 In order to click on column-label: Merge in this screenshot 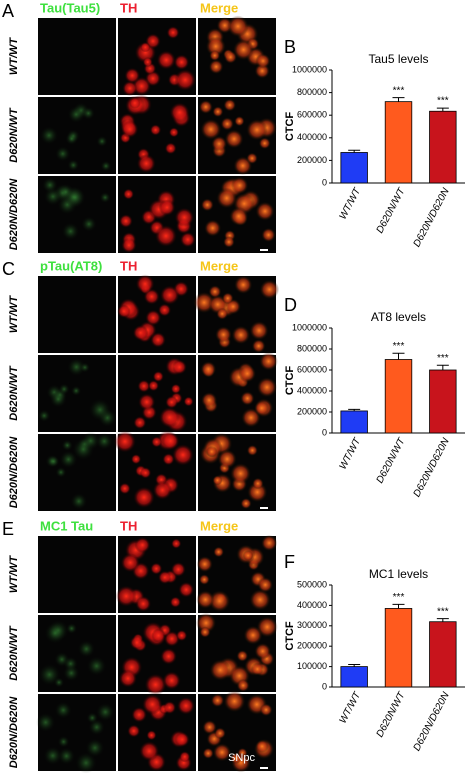, I will do `click(219, 525)`.